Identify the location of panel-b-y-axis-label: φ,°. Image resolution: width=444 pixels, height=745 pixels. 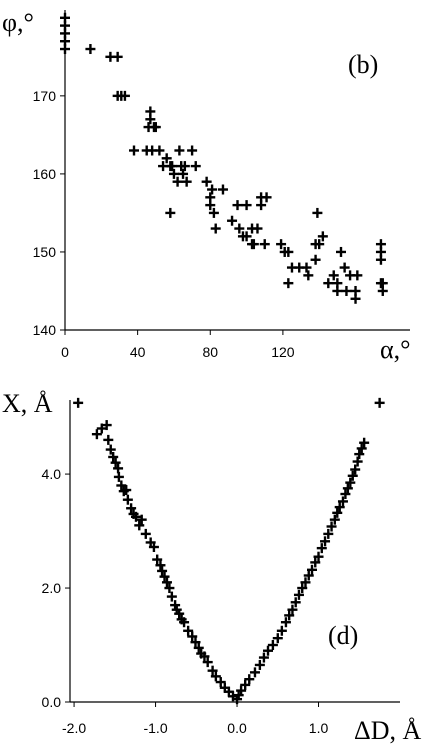
(18, 22).